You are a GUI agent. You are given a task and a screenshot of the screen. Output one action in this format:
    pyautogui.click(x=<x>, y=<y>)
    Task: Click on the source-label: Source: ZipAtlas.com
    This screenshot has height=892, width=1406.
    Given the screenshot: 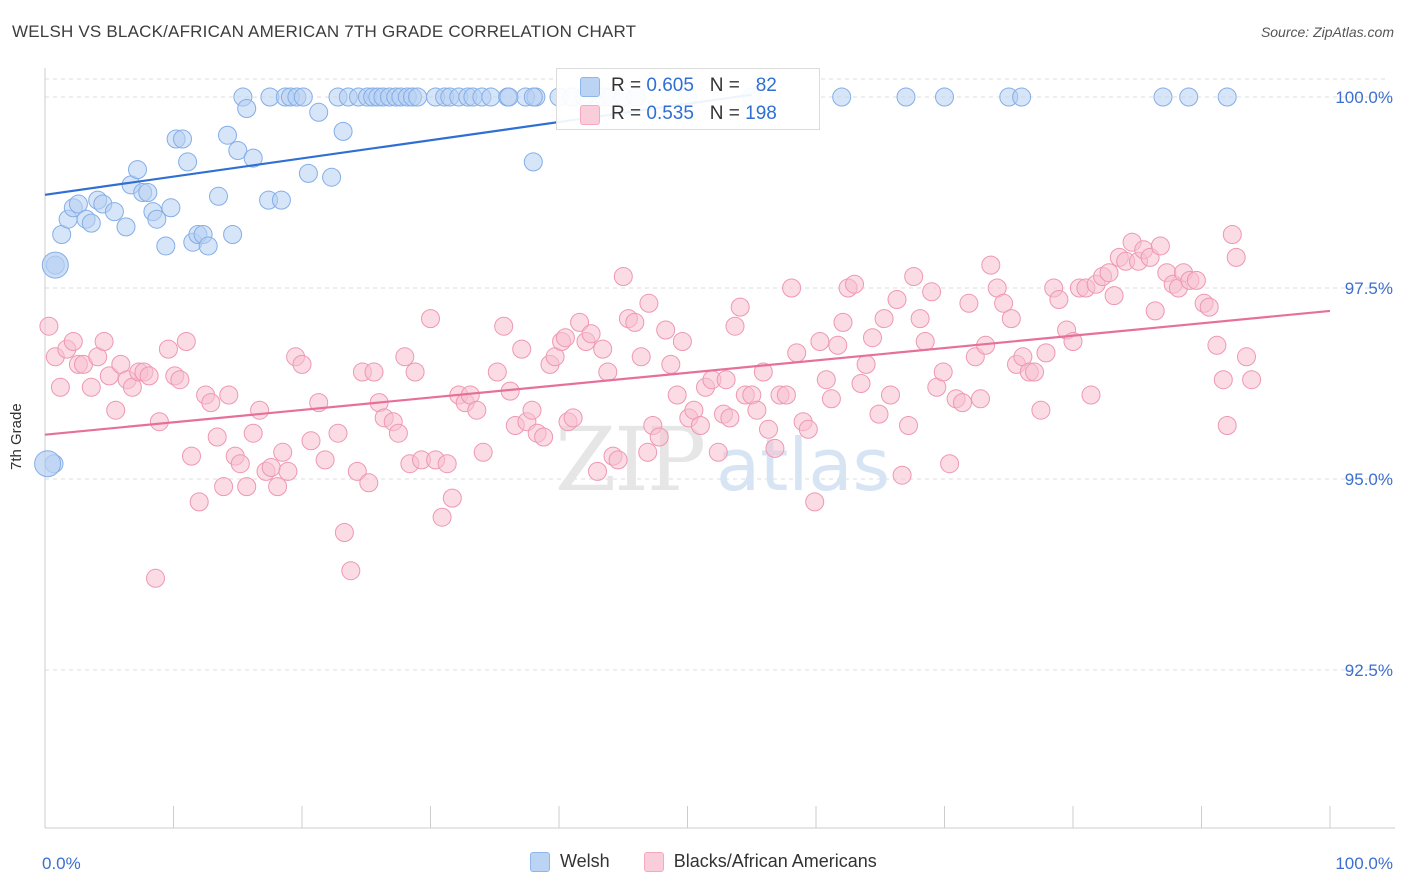 What is the action you would take?
    pyautogui.click(x=1327, y=32)
    